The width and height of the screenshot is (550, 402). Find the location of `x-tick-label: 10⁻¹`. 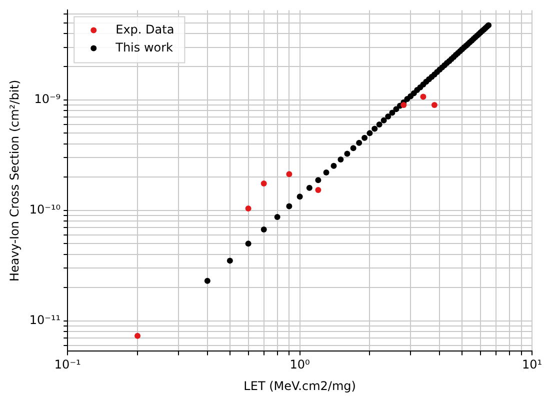

x-tick-label: 10⁻¹ is located at coordinates (68, 365).